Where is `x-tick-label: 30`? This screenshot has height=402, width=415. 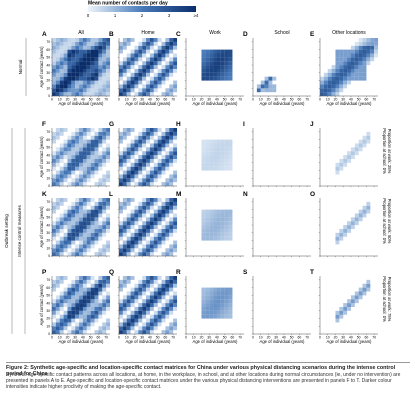
x-tick-label: 30 is located at coordinates (343, 338).